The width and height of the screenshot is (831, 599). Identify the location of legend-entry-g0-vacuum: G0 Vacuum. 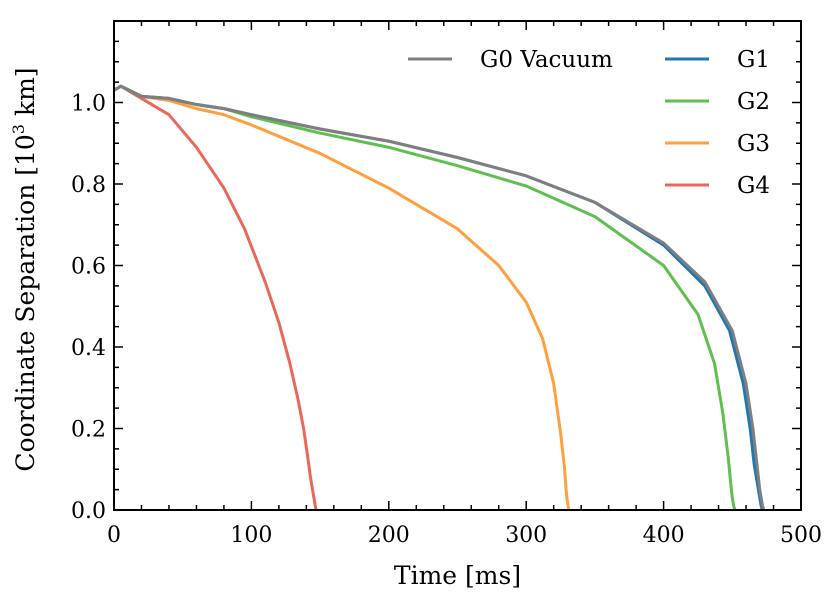
(510, 60).